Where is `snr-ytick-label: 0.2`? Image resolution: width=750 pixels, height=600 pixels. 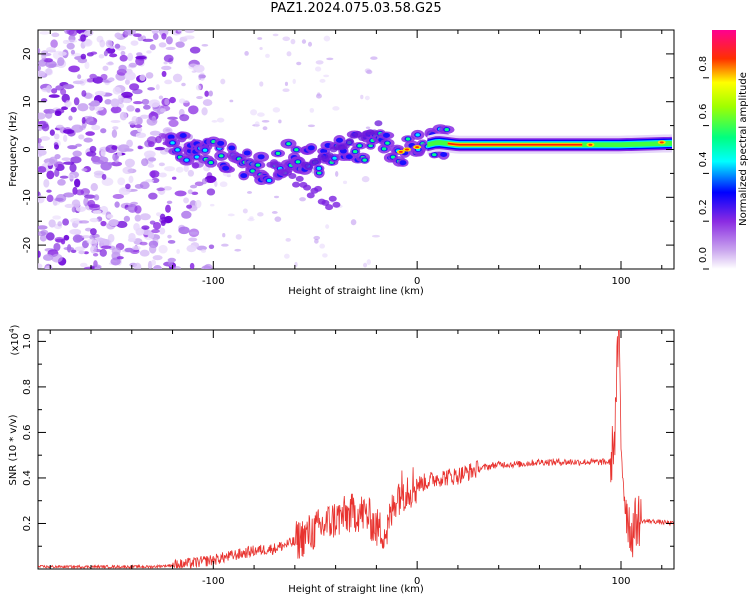 snr-ytick-label: 0.2 is located at coordinates (27, 524).